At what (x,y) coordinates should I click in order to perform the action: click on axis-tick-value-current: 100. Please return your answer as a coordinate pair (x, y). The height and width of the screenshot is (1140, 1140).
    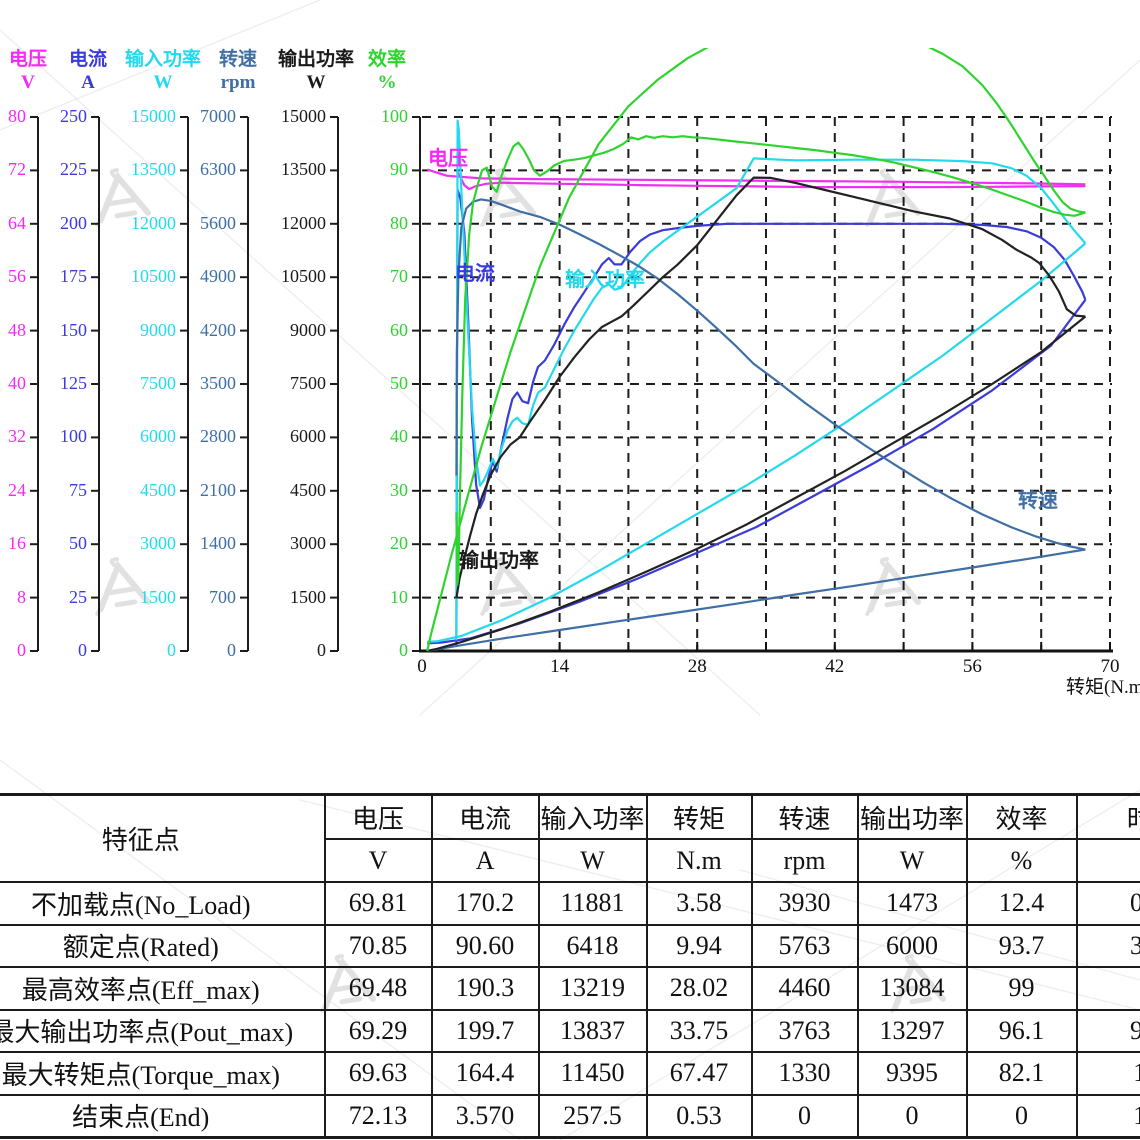
    Looking at the image, I should click on (73, 436).